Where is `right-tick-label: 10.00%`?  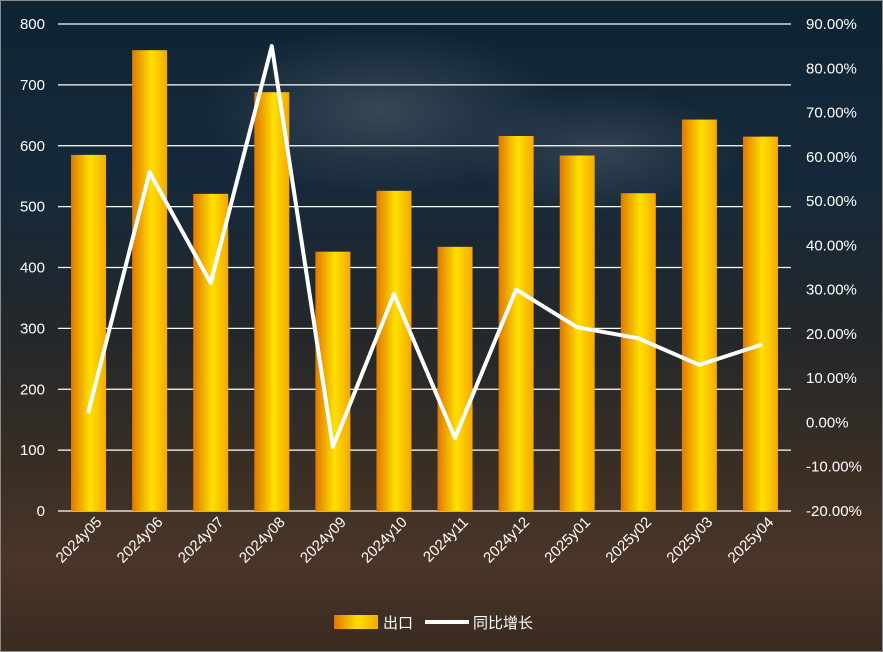 right-tick-label: 10.00% is located at coordinates (831, 378).